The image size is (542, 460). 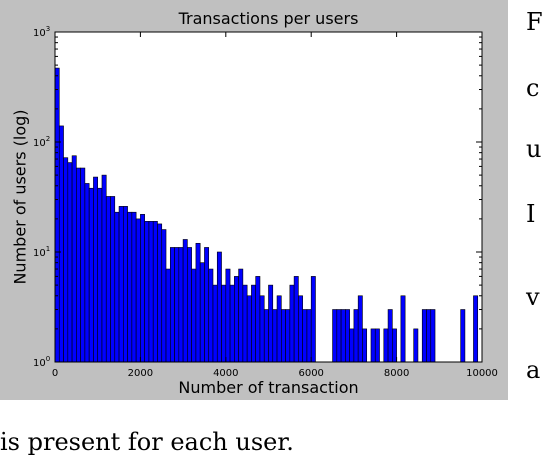 What do you see at coordinates (41, 252) in the screenshot?
I see `y-tick-label: 10¹` at bounding box center [41, 252].